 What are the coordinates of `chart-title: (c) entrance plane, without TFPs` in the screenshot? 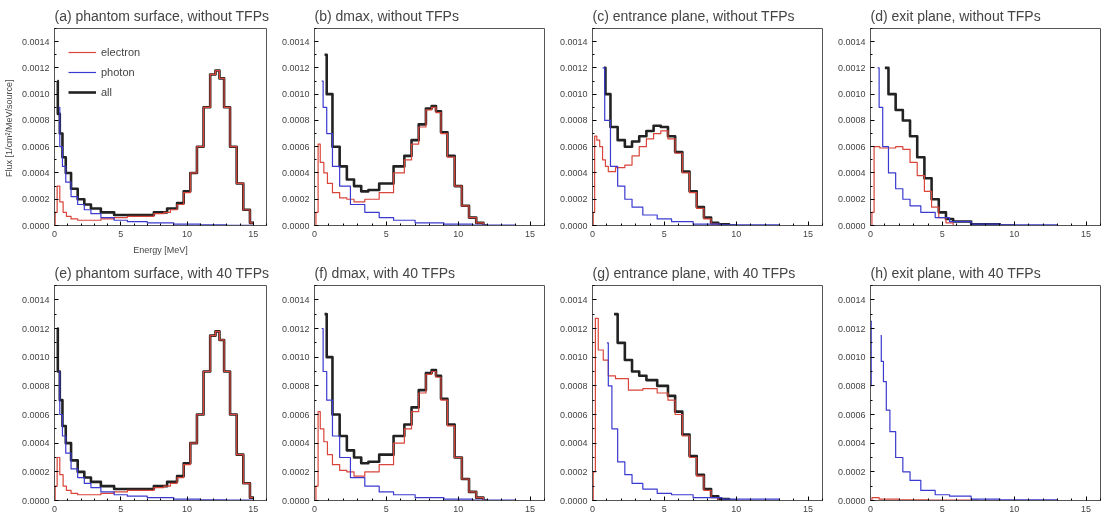 It's located at (693, 15).